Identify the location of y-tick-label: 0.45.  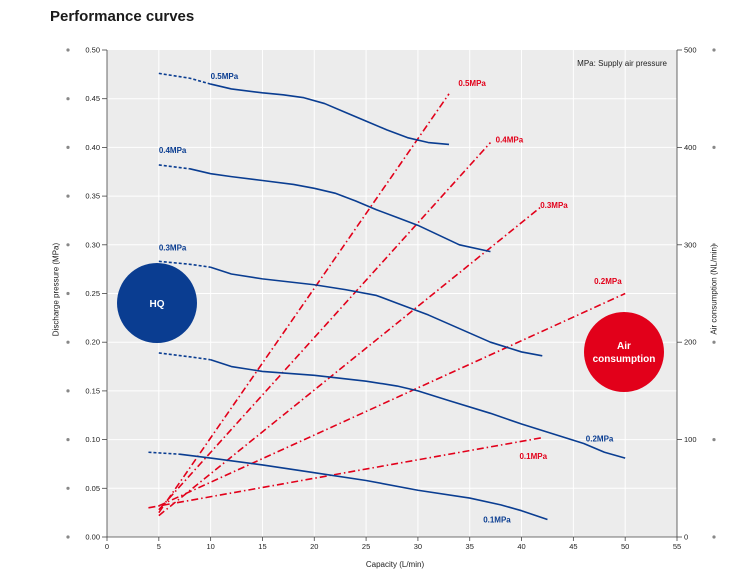
(92, 98).